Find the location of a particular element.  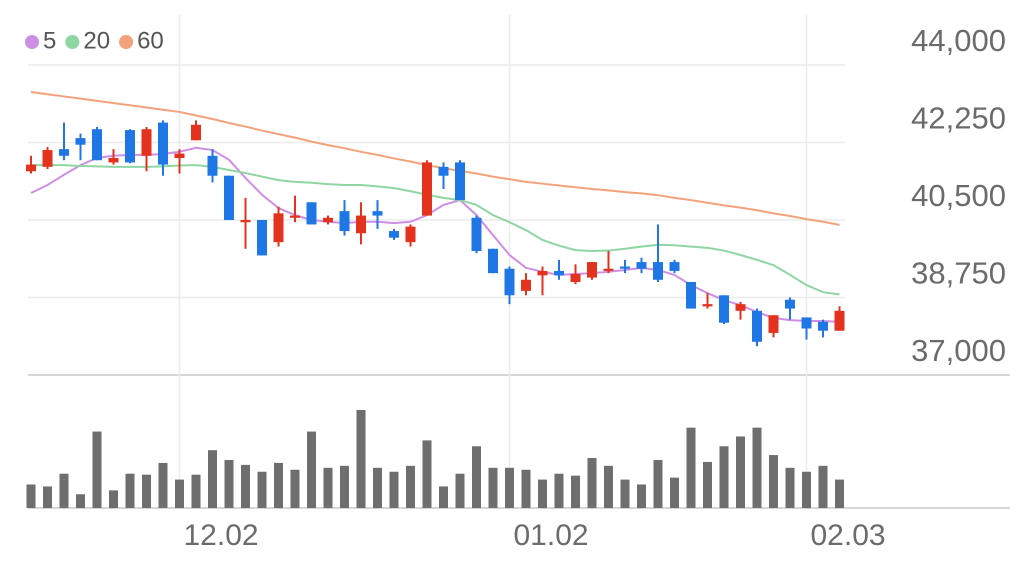

x-tick-label: 01.02 is located at coordinates (551, 535).